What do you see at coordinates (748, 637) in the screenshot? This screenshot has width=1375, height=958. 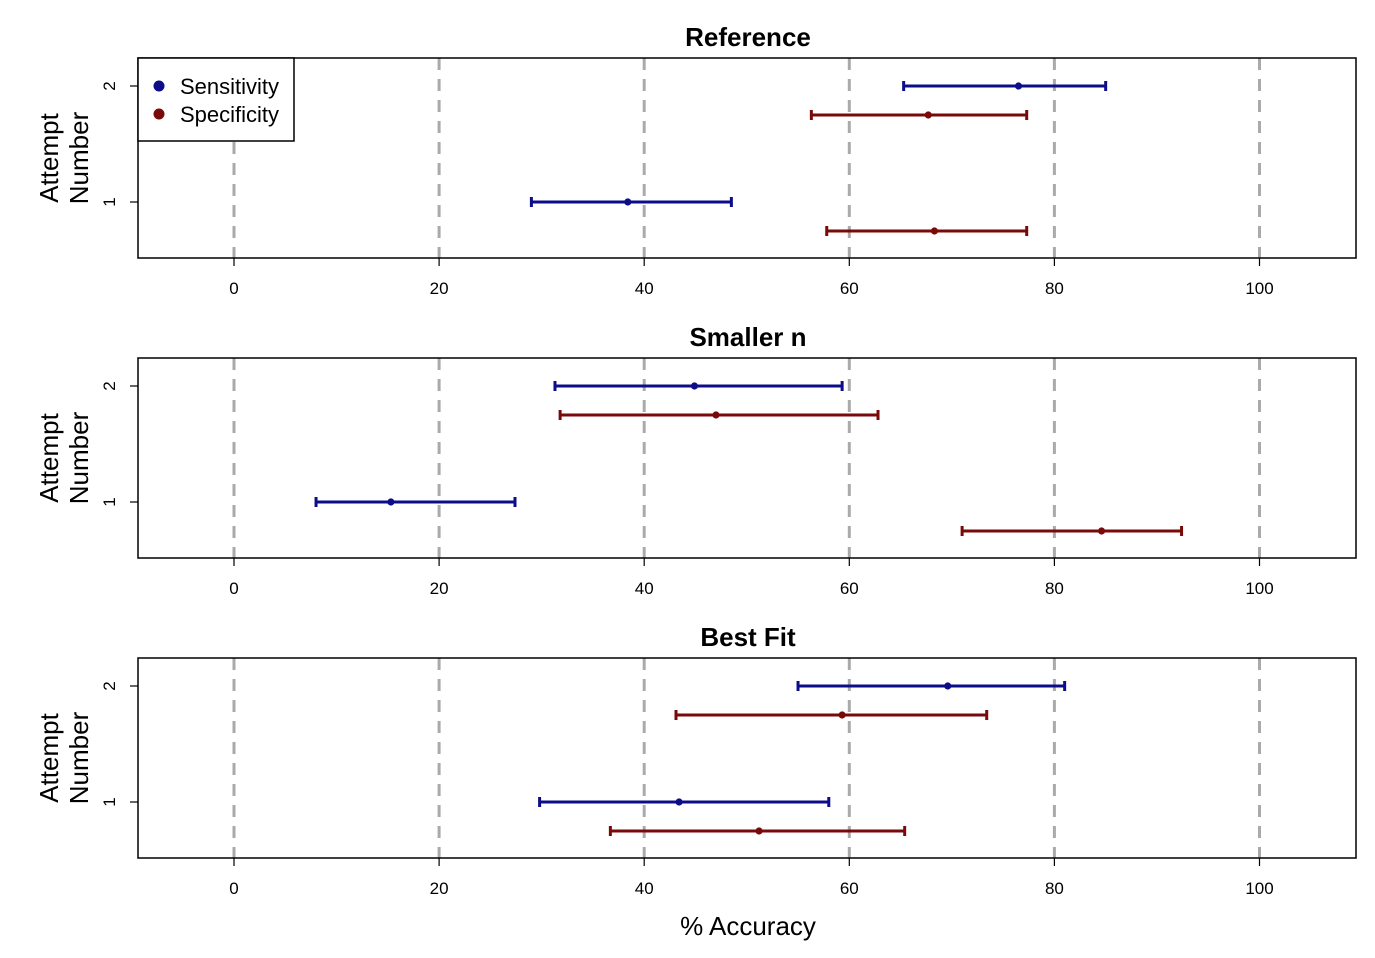 I see `panel-title: Best Fit` at bounding box center [748, 637].